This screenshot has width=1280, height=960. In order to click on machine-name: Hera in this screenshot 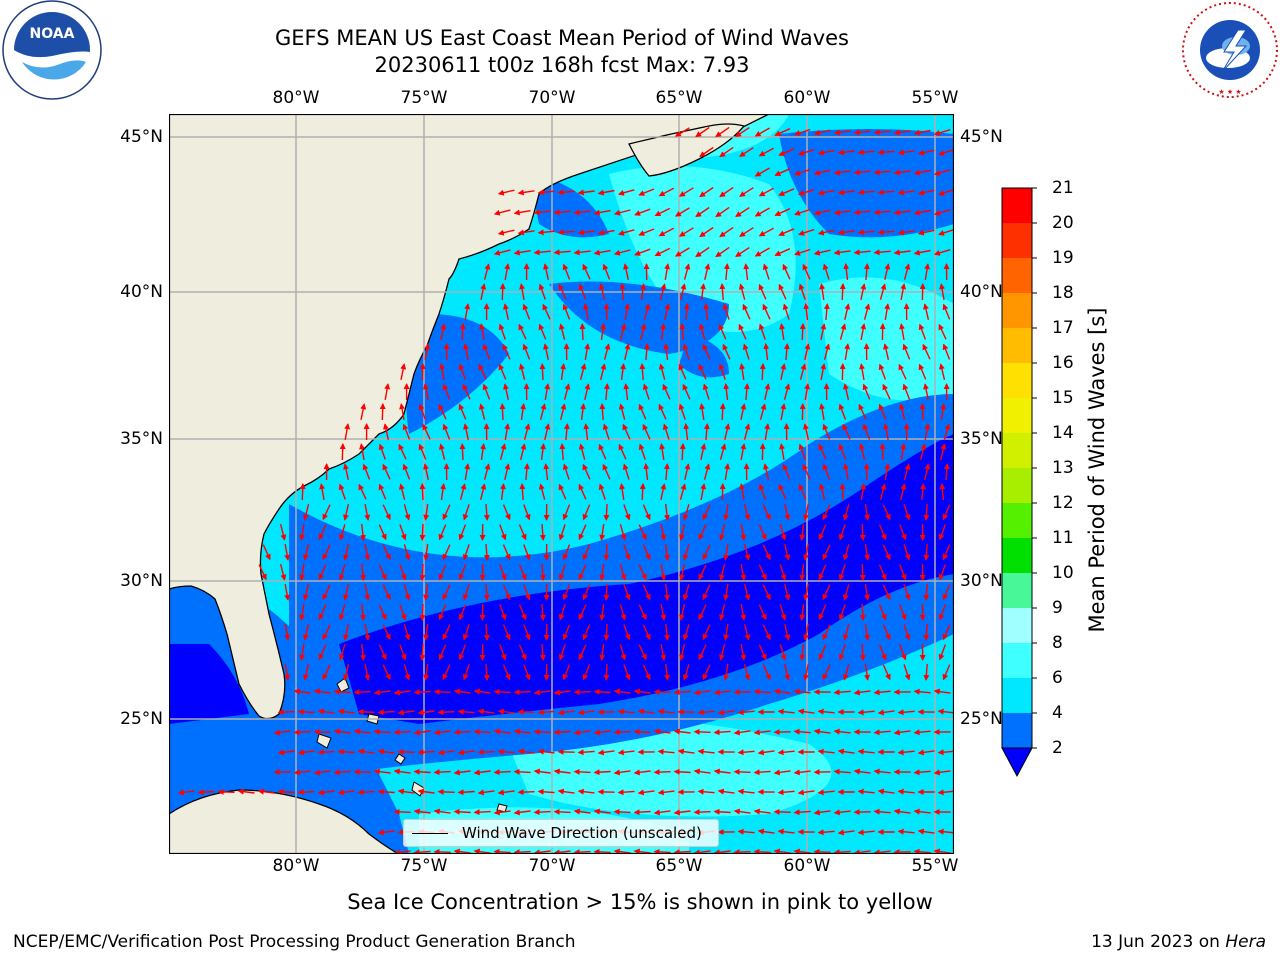, I will do `click(1245, 942)`.